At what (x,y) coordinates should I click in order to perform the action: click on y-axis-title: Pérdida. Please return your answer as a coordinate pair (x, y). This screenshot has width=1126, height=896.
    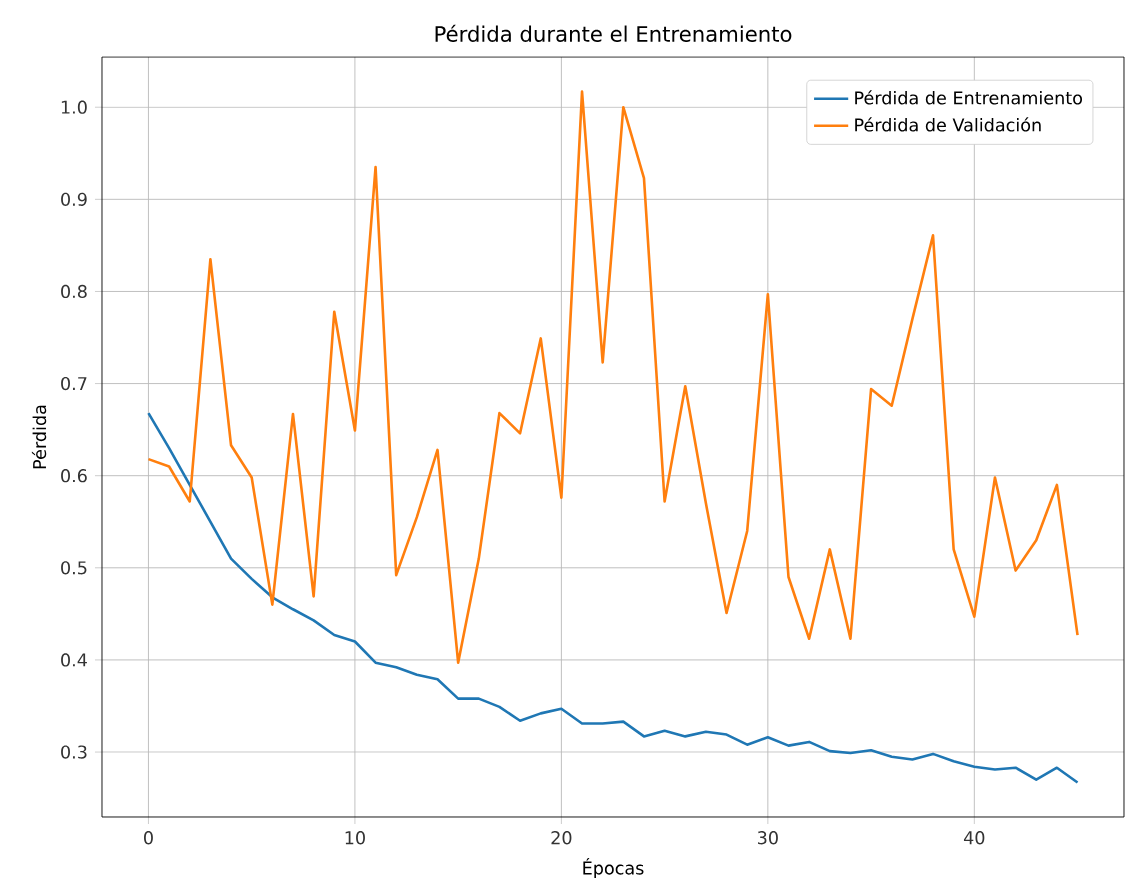
    Looking at the image, I should click on (39, 437).